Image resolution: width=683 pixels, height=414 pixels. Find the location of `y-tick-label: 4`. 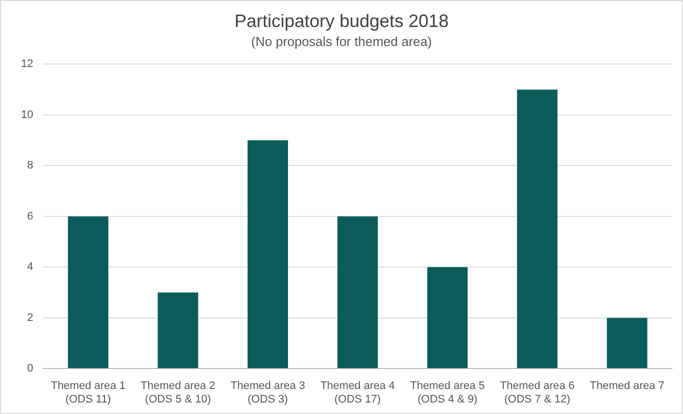

y-tick-label: 4 is located at coordinates (30, 267).